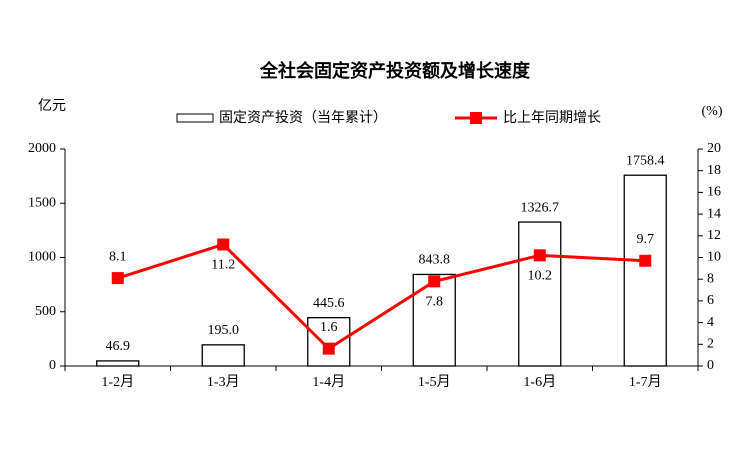 The height and width of the screenshot is (476, 750). I want to click on y-tick-label: 2000, so click(42, 148).